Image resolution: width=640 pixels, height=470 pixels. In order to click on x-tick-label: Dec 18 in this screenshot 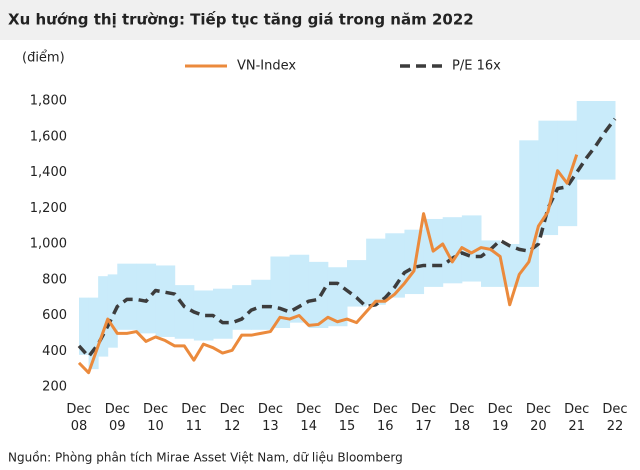, I will do `click(462, 418)`.